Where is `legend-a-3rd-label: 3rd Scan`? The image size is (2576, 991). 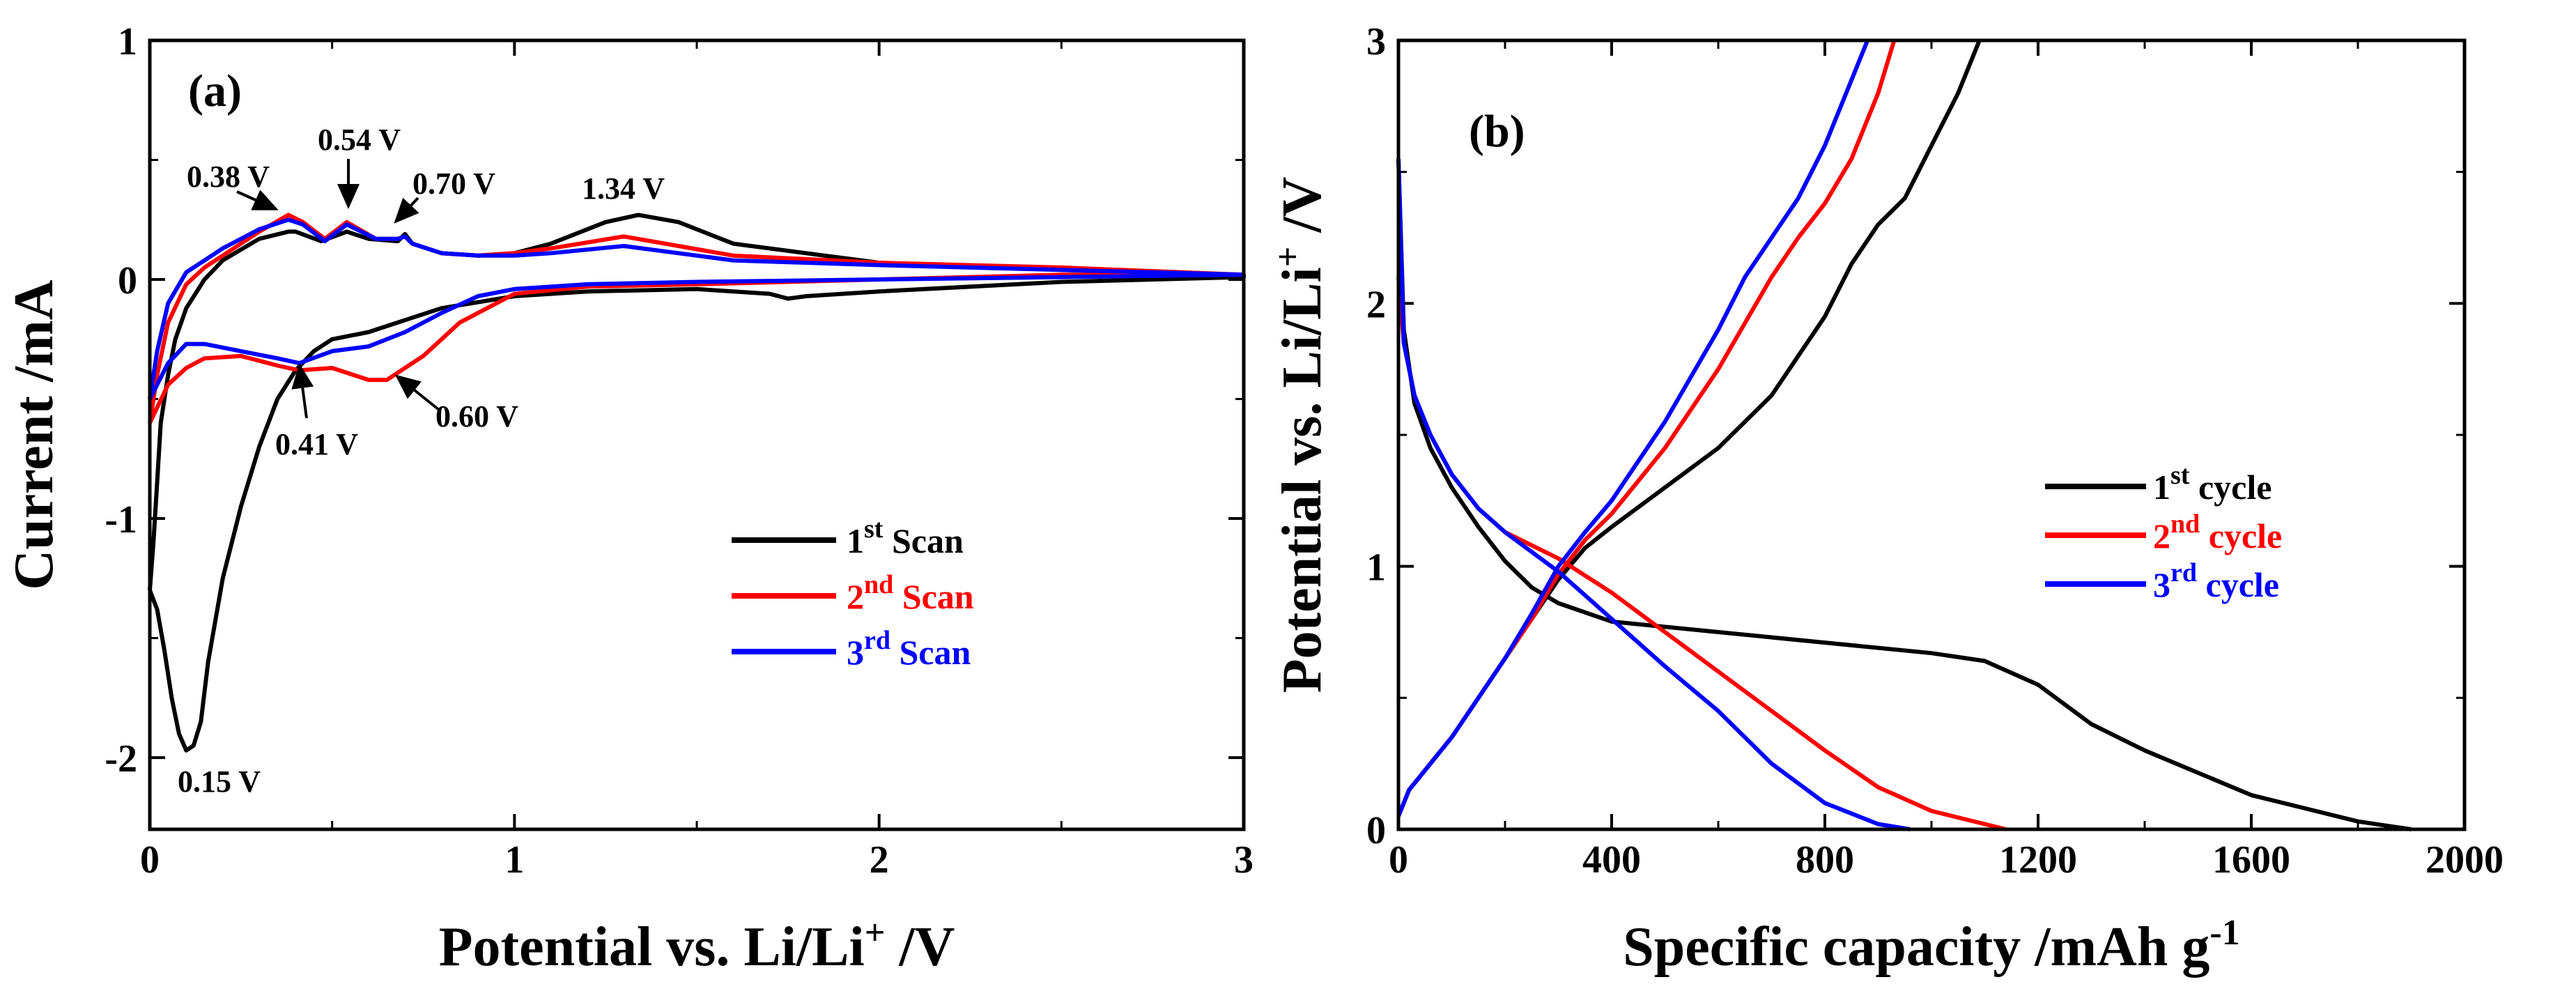
legend-a-3rd-label: 3rd Scan is located at coordinates (909, 649).